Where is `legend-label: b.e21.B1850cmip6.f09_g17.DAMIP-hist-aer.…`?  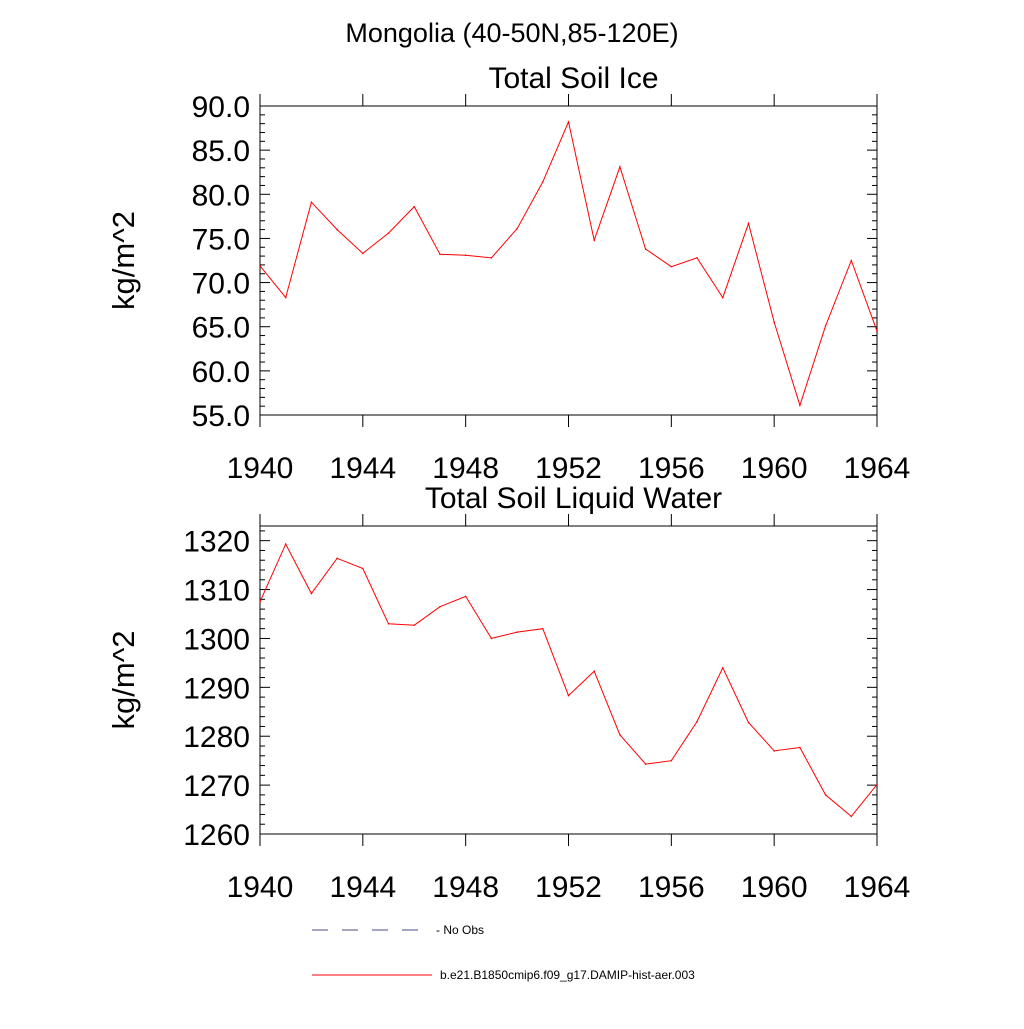
legend-label: b.e21.B1850cmip6.f09_g17.DAMIP-hist-aer.… is located at coordinates (567, 975).